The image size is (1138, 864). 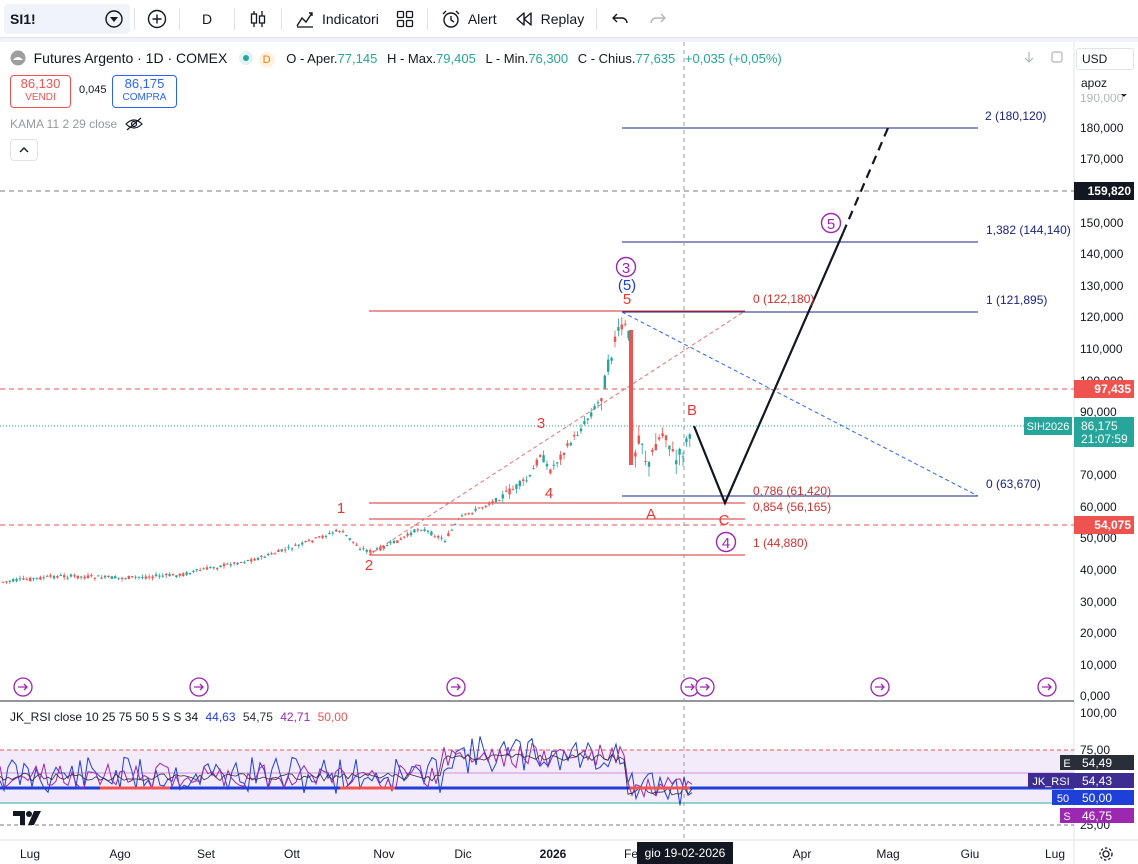 What do you see at coordinates (104, 717) in the screenshot?
I see `rsi-name: JK_RSI close 10 25 75 50 5 S S 34` at bounding box center [104, 717].